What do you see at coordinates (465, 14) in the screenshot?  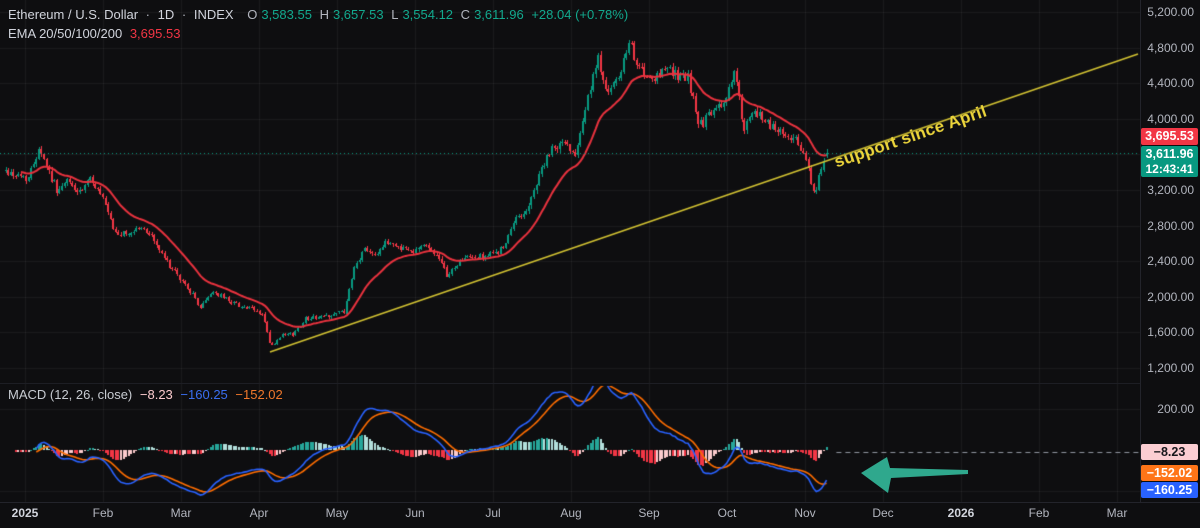 I see `close-label: C` at bounding box center [465, 14].